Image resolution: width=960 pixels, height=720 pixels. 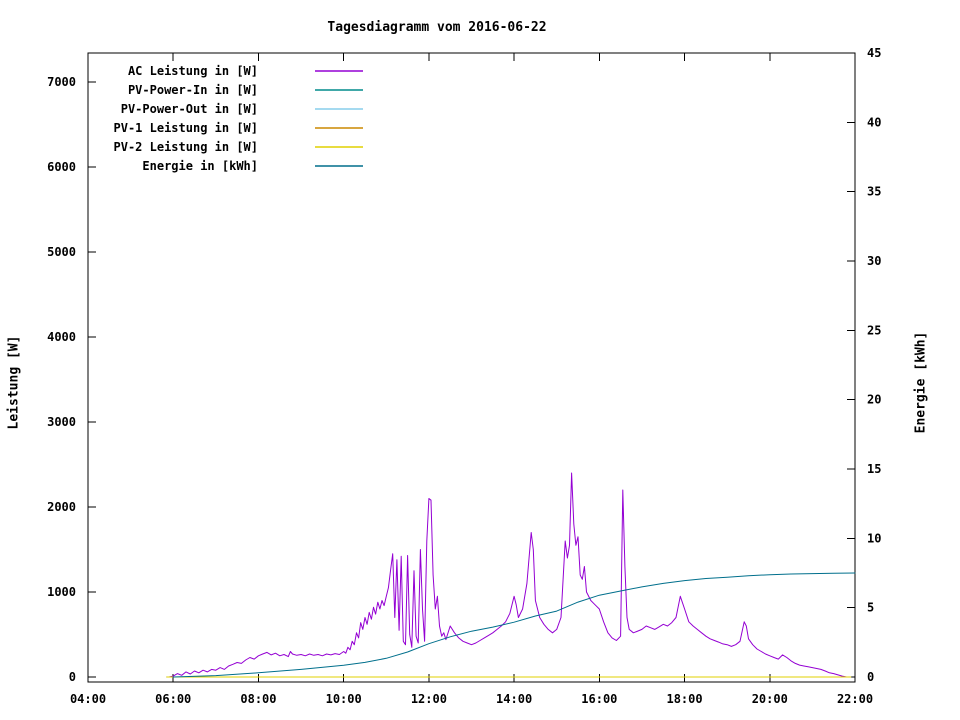 What do you see at coordinates (61, 252) in the screenshot?
I see `y-left-tick-label: 5000` at bounding box center [61, 252].